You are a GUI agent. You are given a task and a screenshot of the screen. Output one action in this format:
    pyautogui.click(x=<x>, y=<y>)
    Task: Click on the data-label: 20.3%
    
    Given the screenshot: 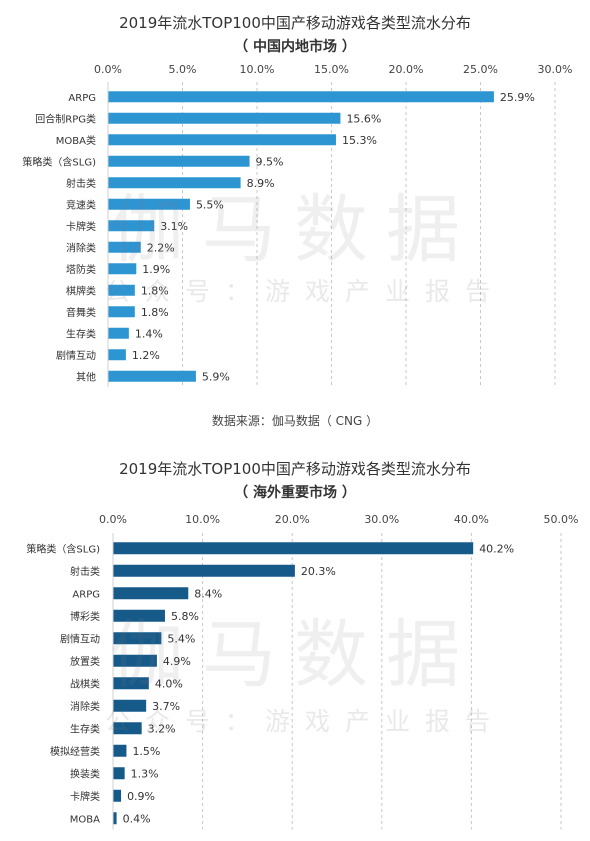 What is the action you would take?
    pyautogui.click(x=318, y=571)
    